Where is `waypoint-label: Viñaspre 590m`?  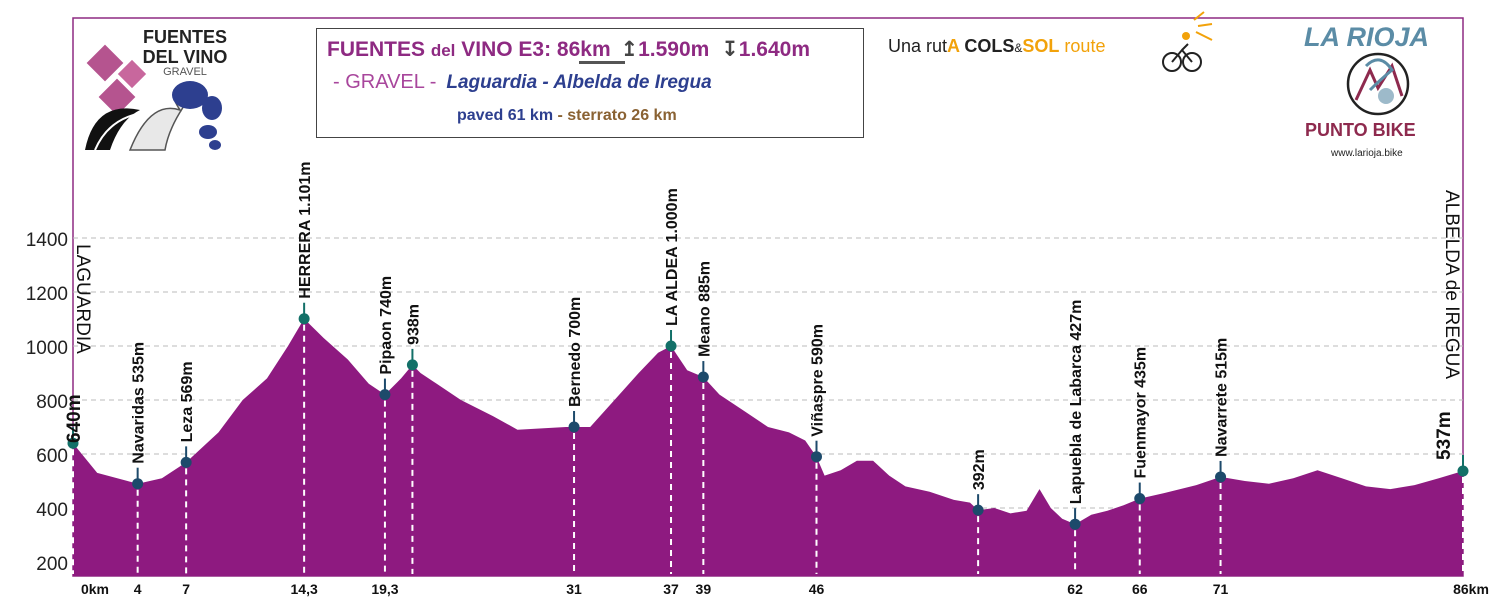
waypoint-label: Viñaspre 590m is located at coordinates (817, 380).